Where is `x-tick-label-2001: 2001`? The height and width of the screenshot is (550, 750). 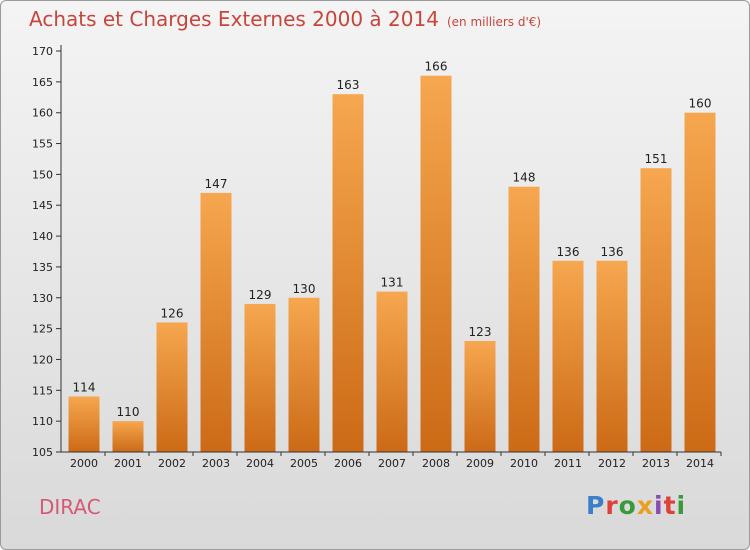
x-tick-label-2001: 2001 is located at coordinates (128, 463).